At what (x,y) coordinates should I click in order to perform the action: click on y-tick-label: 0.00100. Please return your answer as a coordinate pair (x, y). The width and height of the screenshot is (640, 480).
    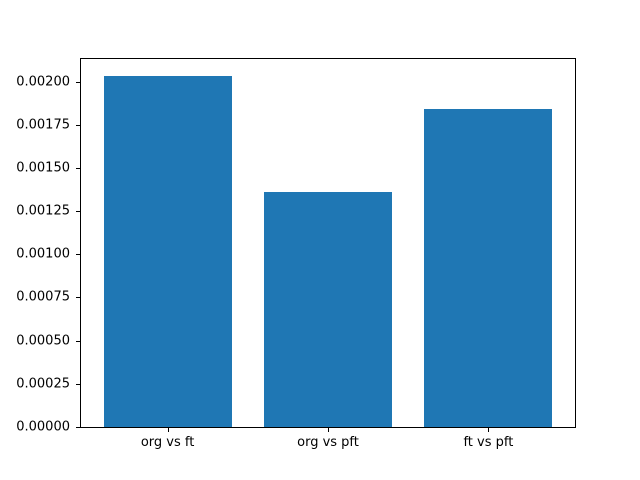
    Looking at the image, I should click on (43, 254).